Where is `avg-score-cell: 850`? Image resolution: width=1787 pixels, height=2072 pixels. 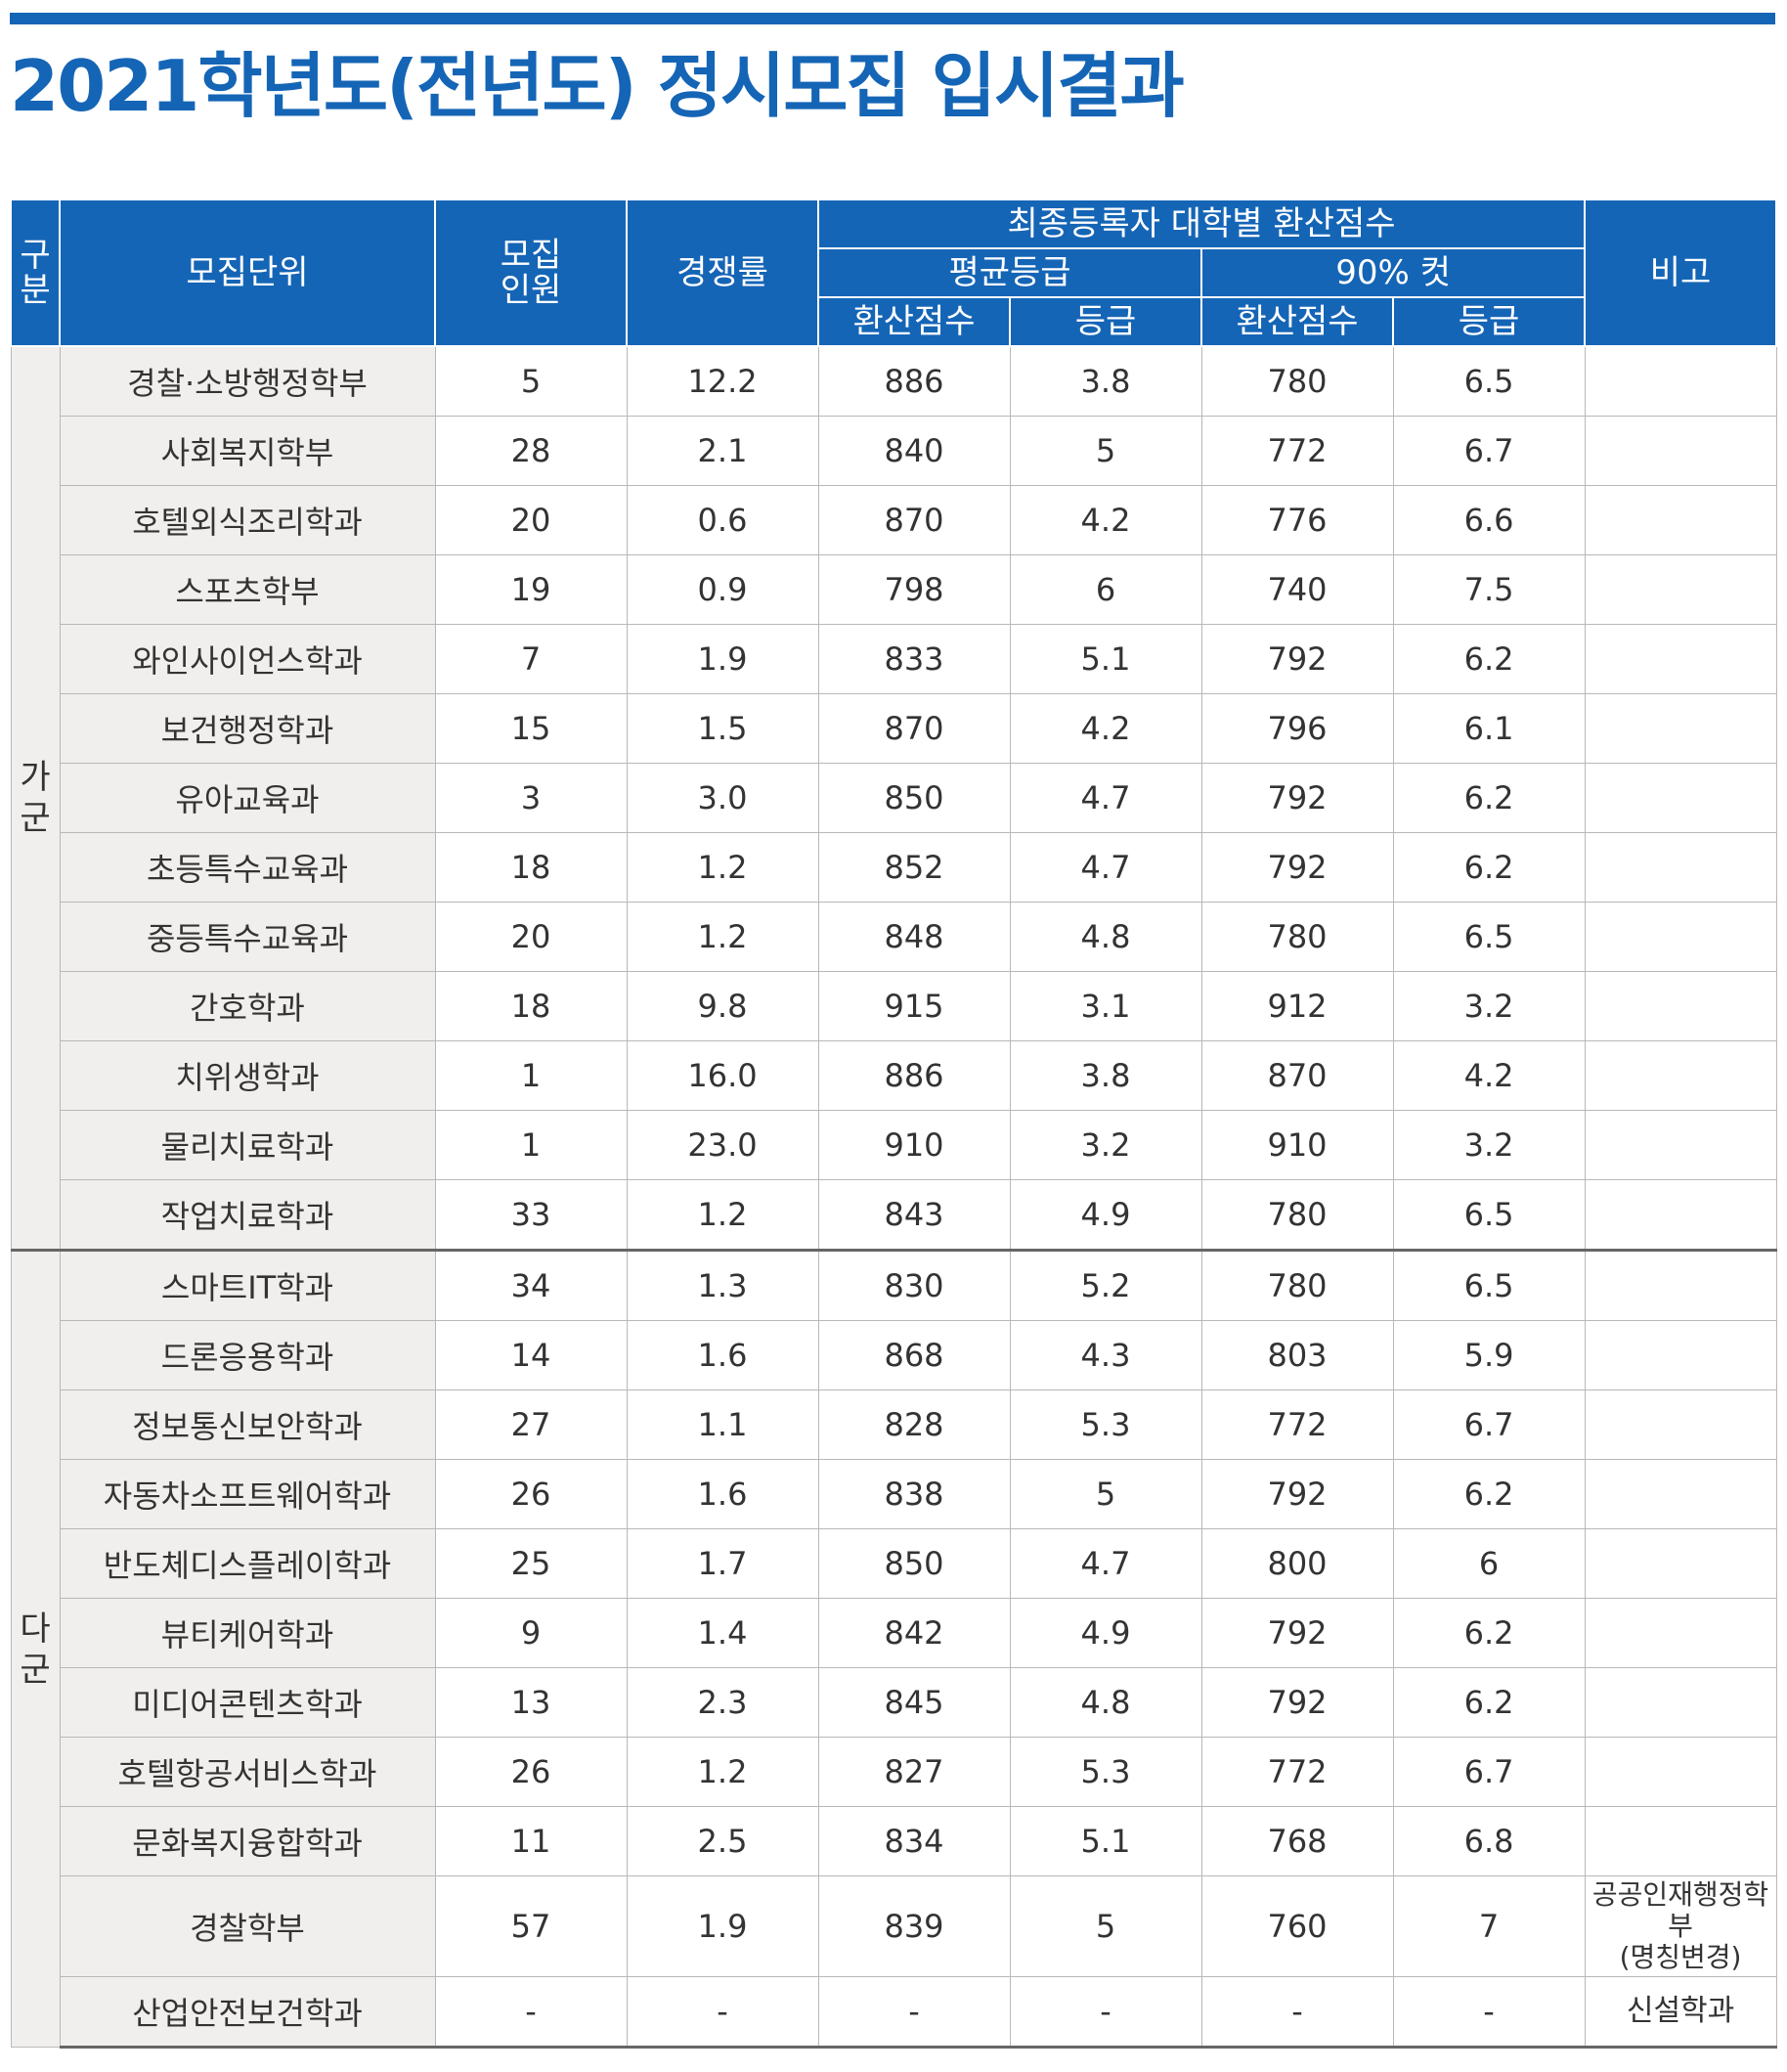
avg-score-cell: 850 is located at coordinates (914, 1563).